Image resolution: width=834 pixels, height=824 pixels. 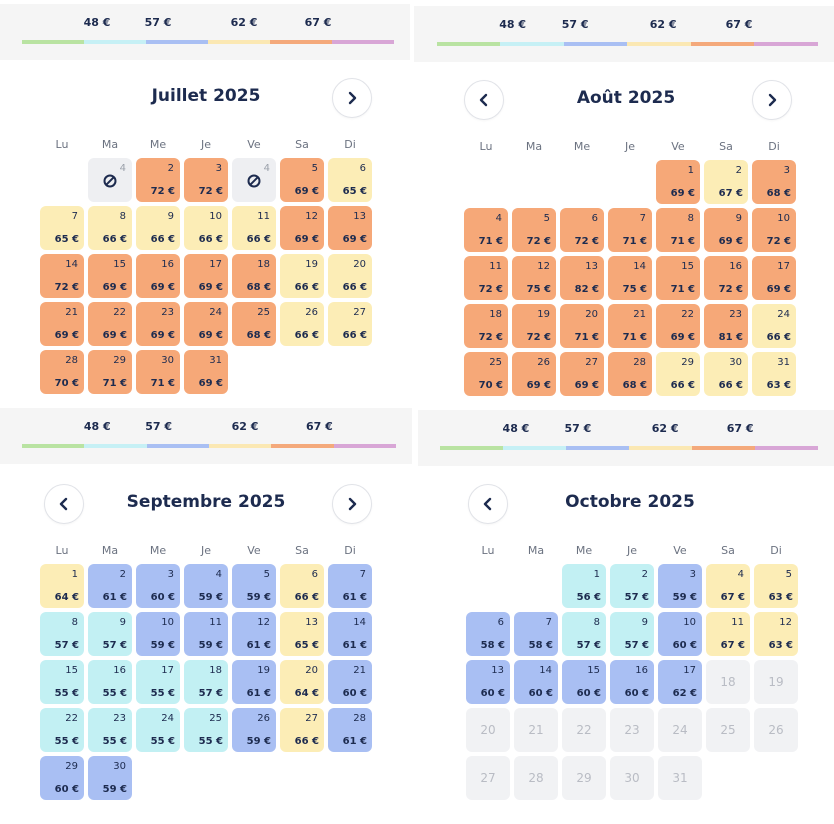 What do you see at coordinates (534, 278) in the screenshot?
I see `day-cell: 12 75 €` at bounding box center [534, 278].